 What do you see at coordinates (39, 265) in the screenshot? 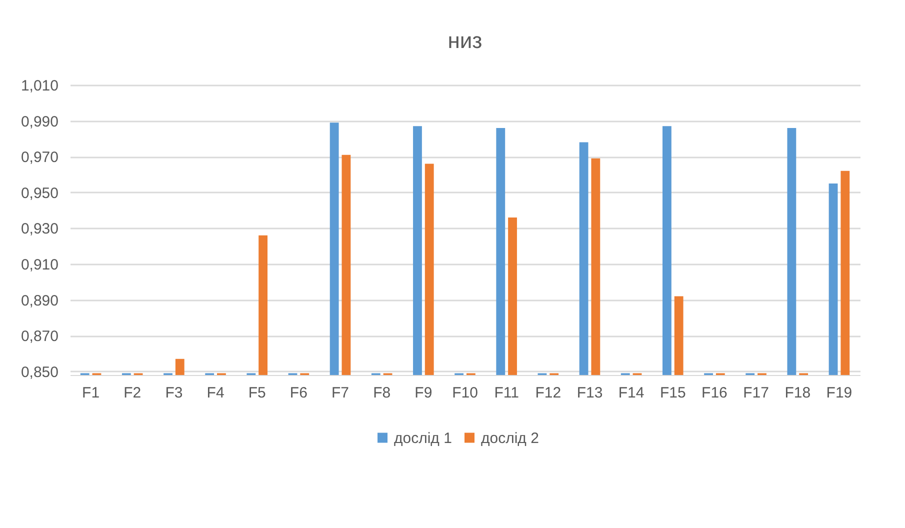
I see `y-tick-label: 0,910` at bounding box center [39, 265].